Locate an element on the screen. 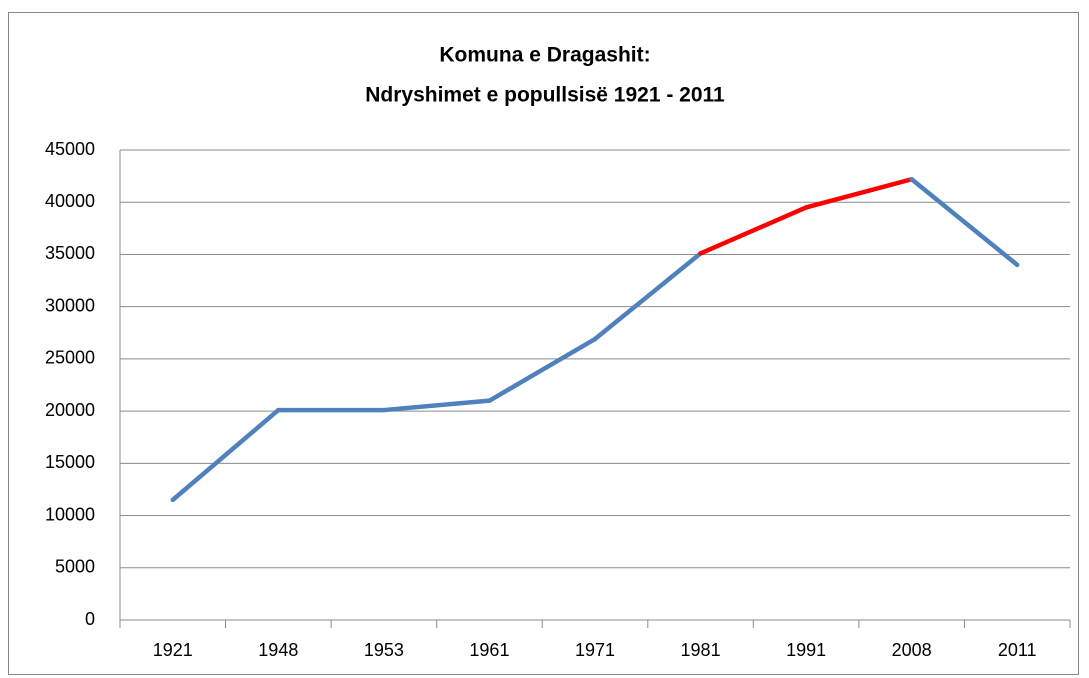 This screenshot has height=678, width=1089. y-tick-label: 45000 is located at coordinates (70, 149).